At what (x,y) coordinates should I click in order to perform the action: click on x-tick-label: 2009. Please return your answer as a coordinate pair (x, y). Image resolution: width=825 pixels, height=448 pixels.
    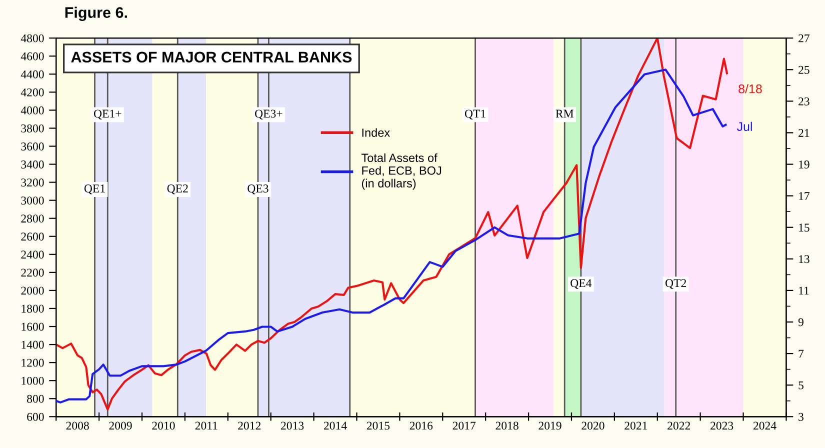
    Looking at the image, I should click on (120, 426).